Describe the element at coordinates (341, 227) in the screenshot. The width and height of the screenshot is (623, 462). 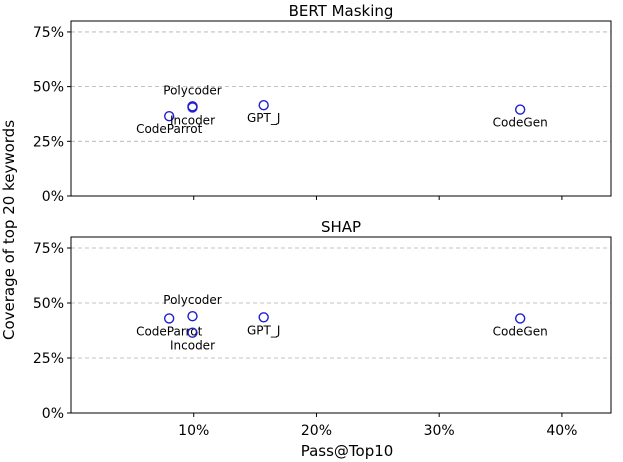
I see `chart-title: SHAP` at that location.